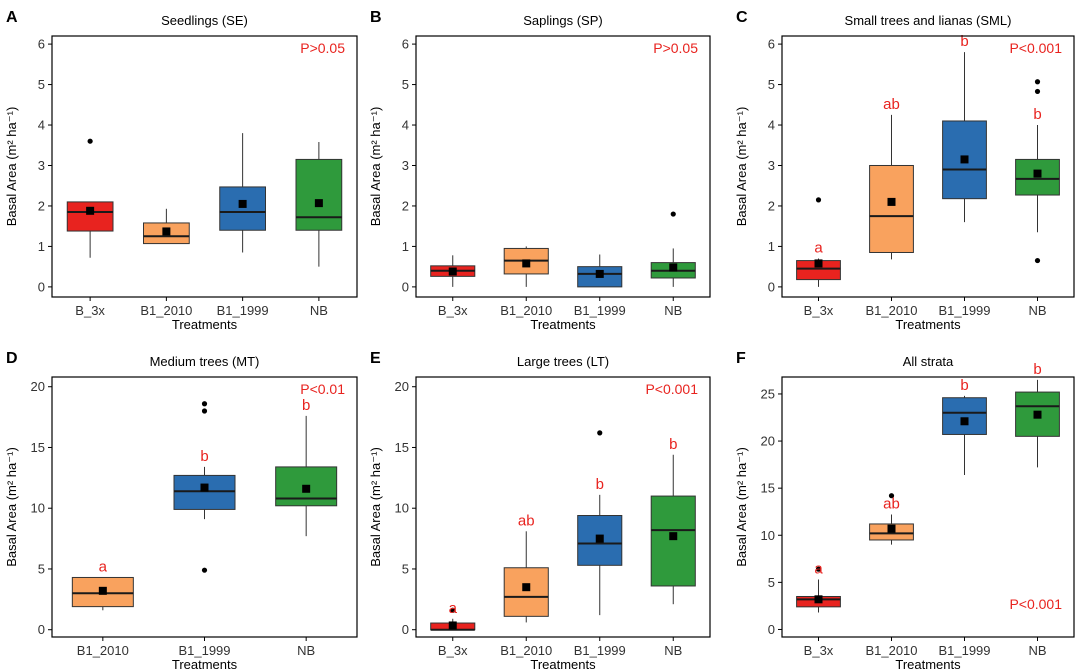 The width and height of the screenshot is (1083, 671). I want to click on box-b1-2010: ab, so click(526, 567).